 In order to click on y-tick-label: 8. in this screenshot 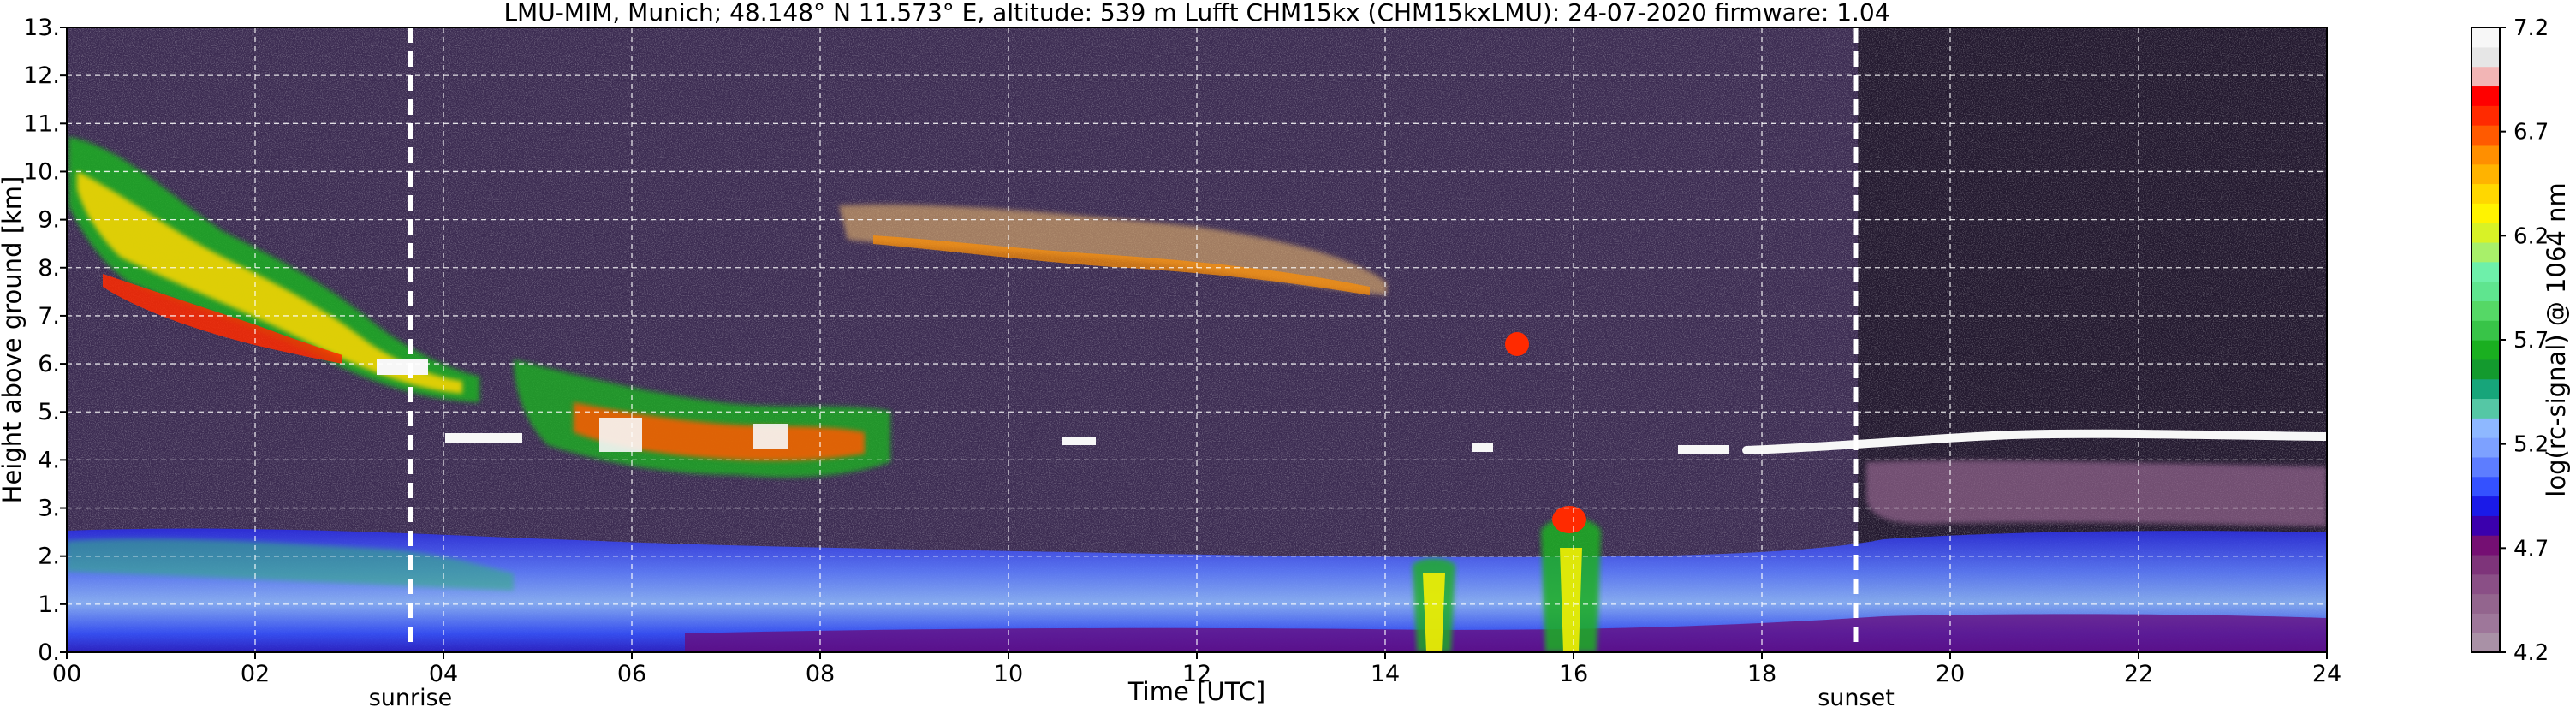, I will do `click(49, 268)`.